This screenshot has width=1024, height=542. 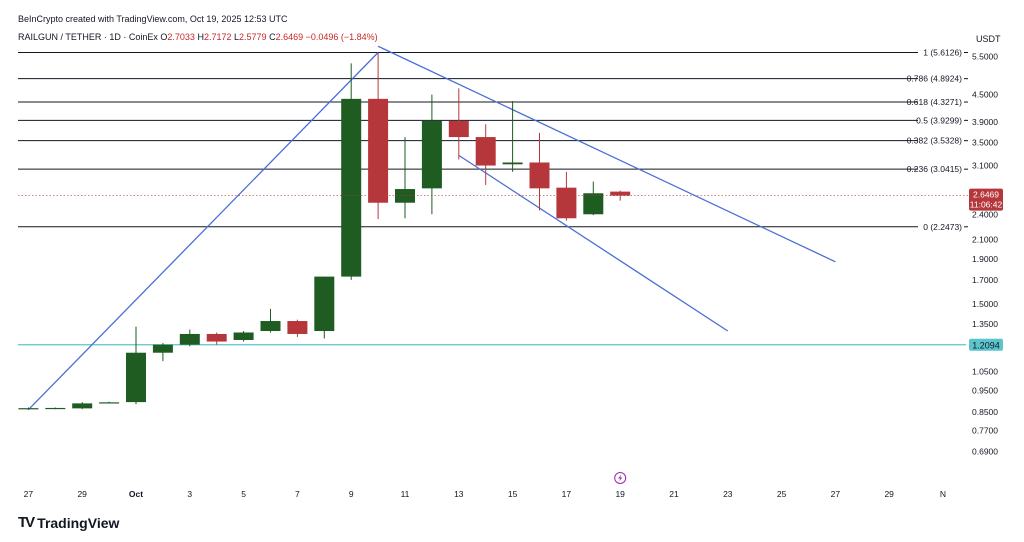 I want to click on fib-level-label: 0.382 (3.5328), so click(x=934, y=141).